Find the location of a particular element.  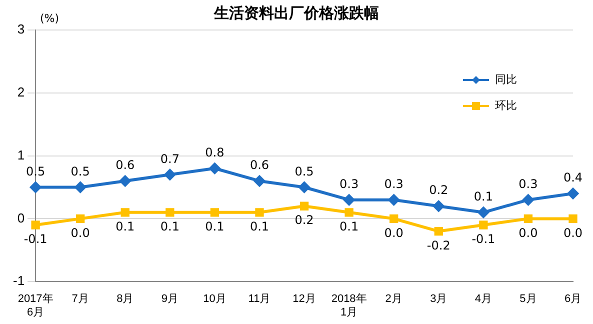

y-tick-label: 0 is located at coordinates (21, 218).